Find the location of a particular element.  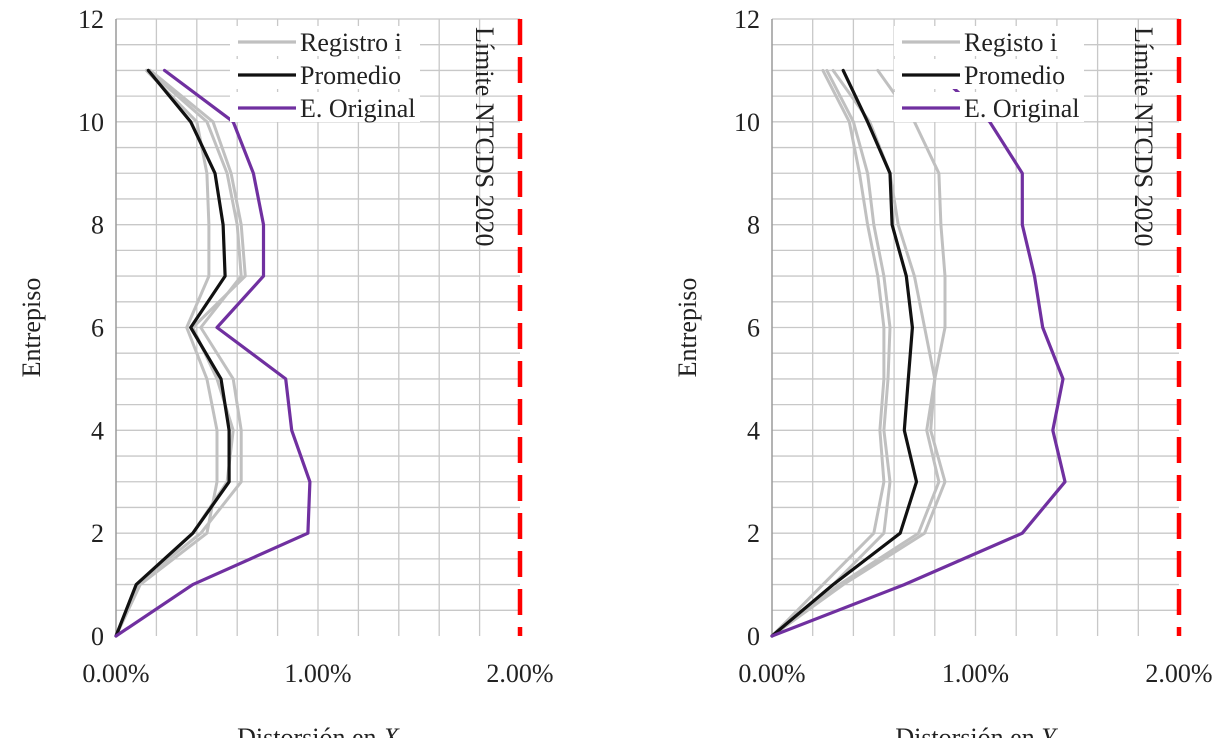

legend-label-registro: Registro i is located at coordinates (351, 42).